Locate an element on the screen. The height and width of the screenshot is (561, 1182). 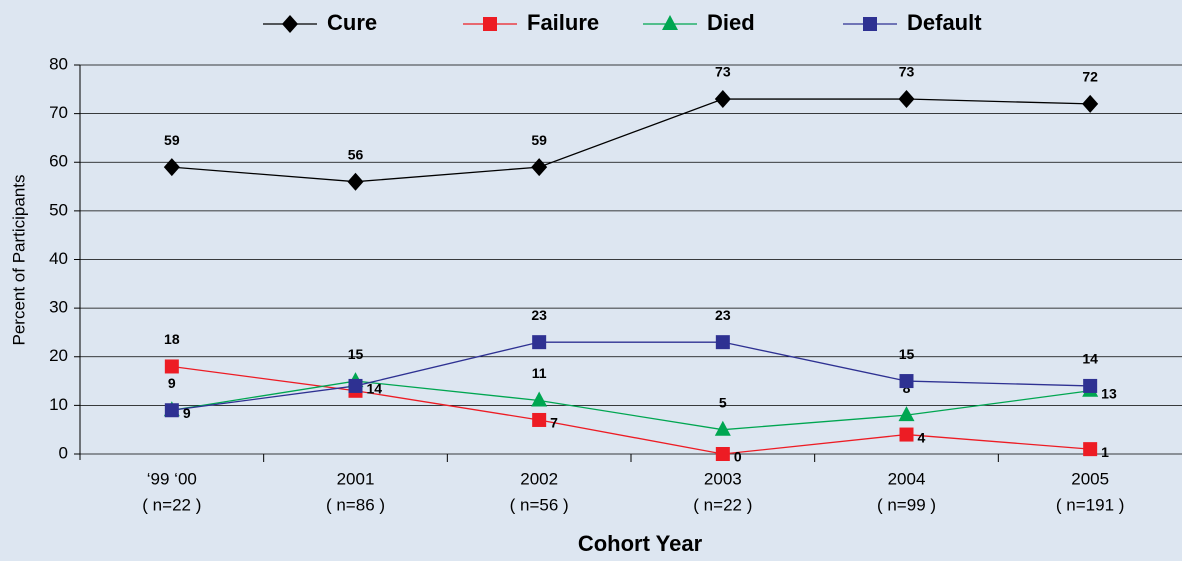
data-label: 1 is located at coordinates (1105, 452).